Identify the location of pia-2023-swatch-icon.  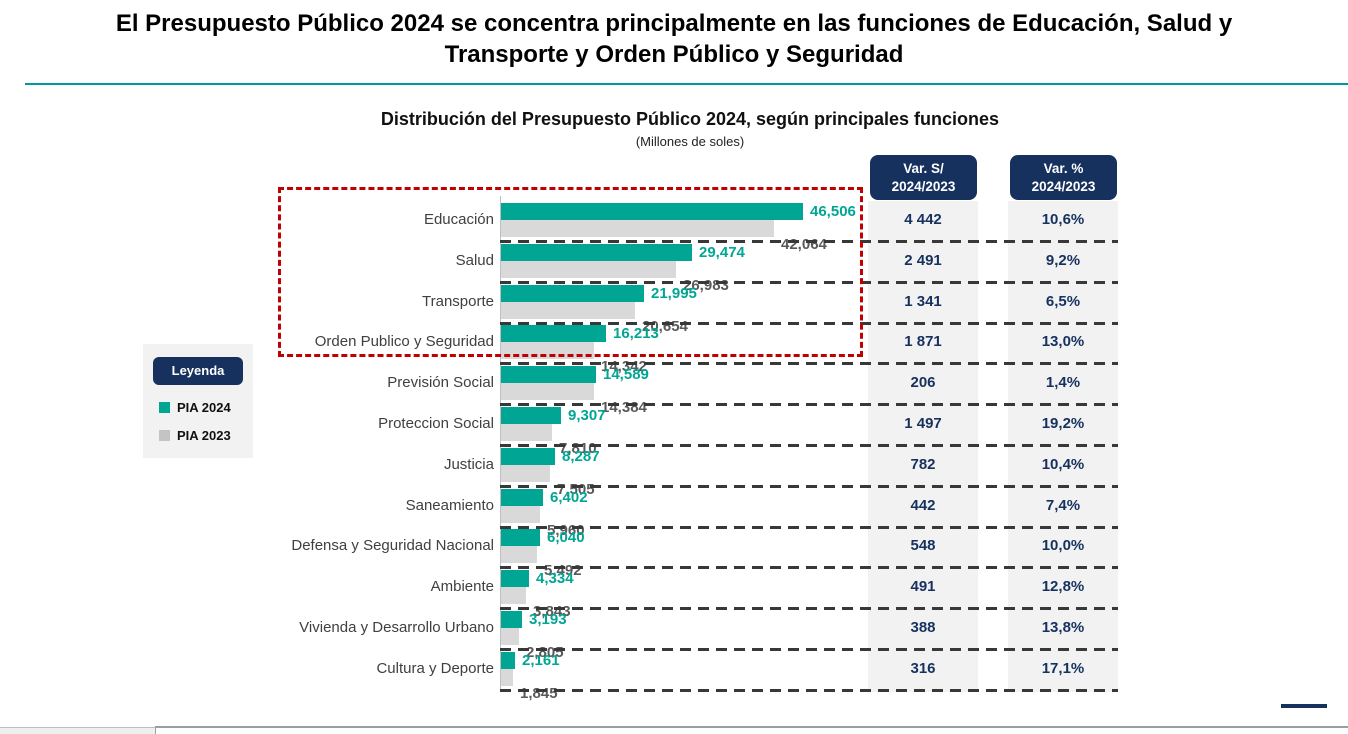
(164, 435).